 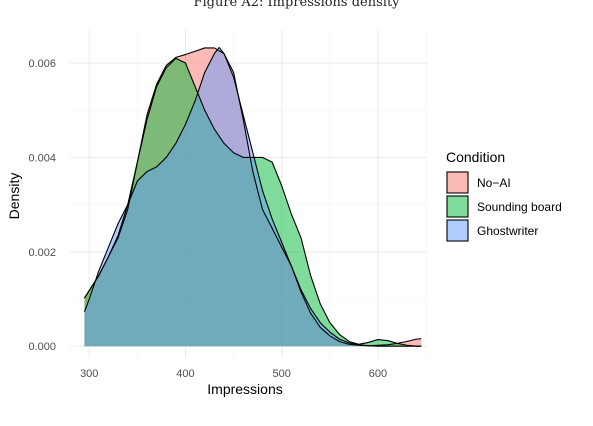 What do you see at coordinates (185, 374) in the screenshot?
I see `x-tick-label: 400` at bounding box center [185, 374].